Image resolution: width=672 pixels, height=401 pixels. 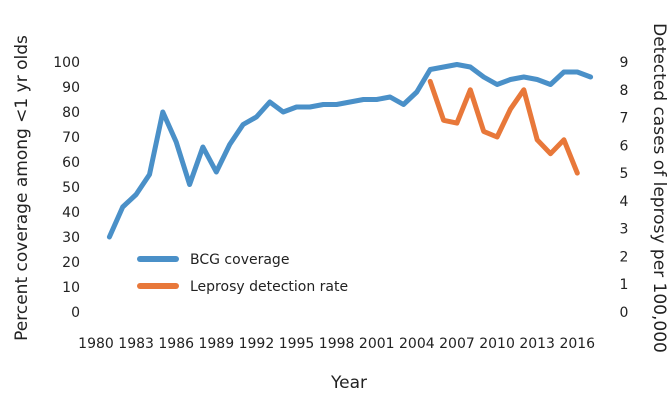 What do you see at coordinates (71, 138) in the screenshot?
I see `y-left-tick-label: 70` at bounding box center [71, 138].